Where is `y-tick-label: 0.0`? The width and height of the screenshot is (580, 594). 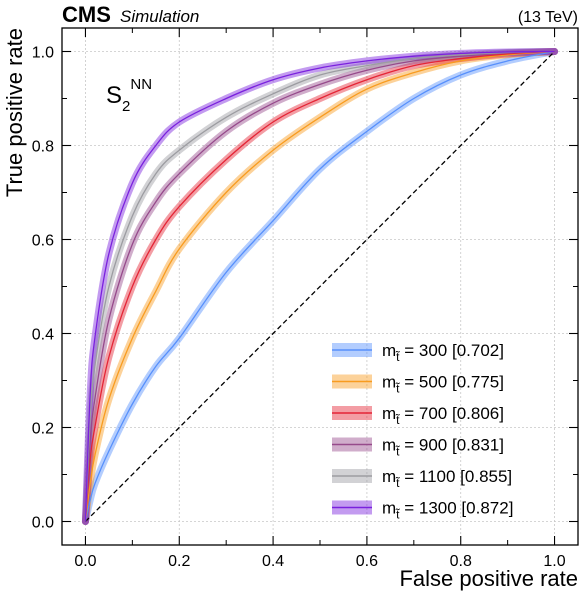
y-tick-label: 0.0 is located at coordinates (43, 523).